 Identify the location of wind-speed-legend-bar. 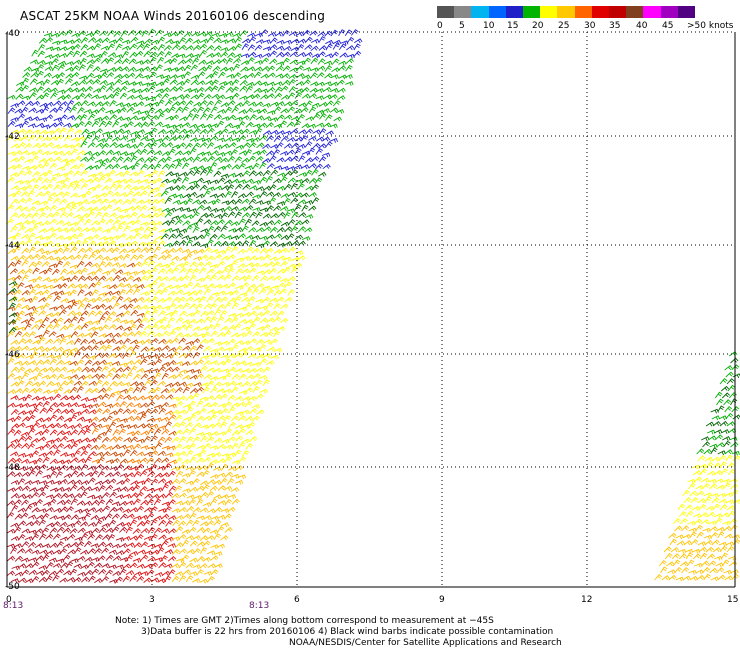
(566, 12).